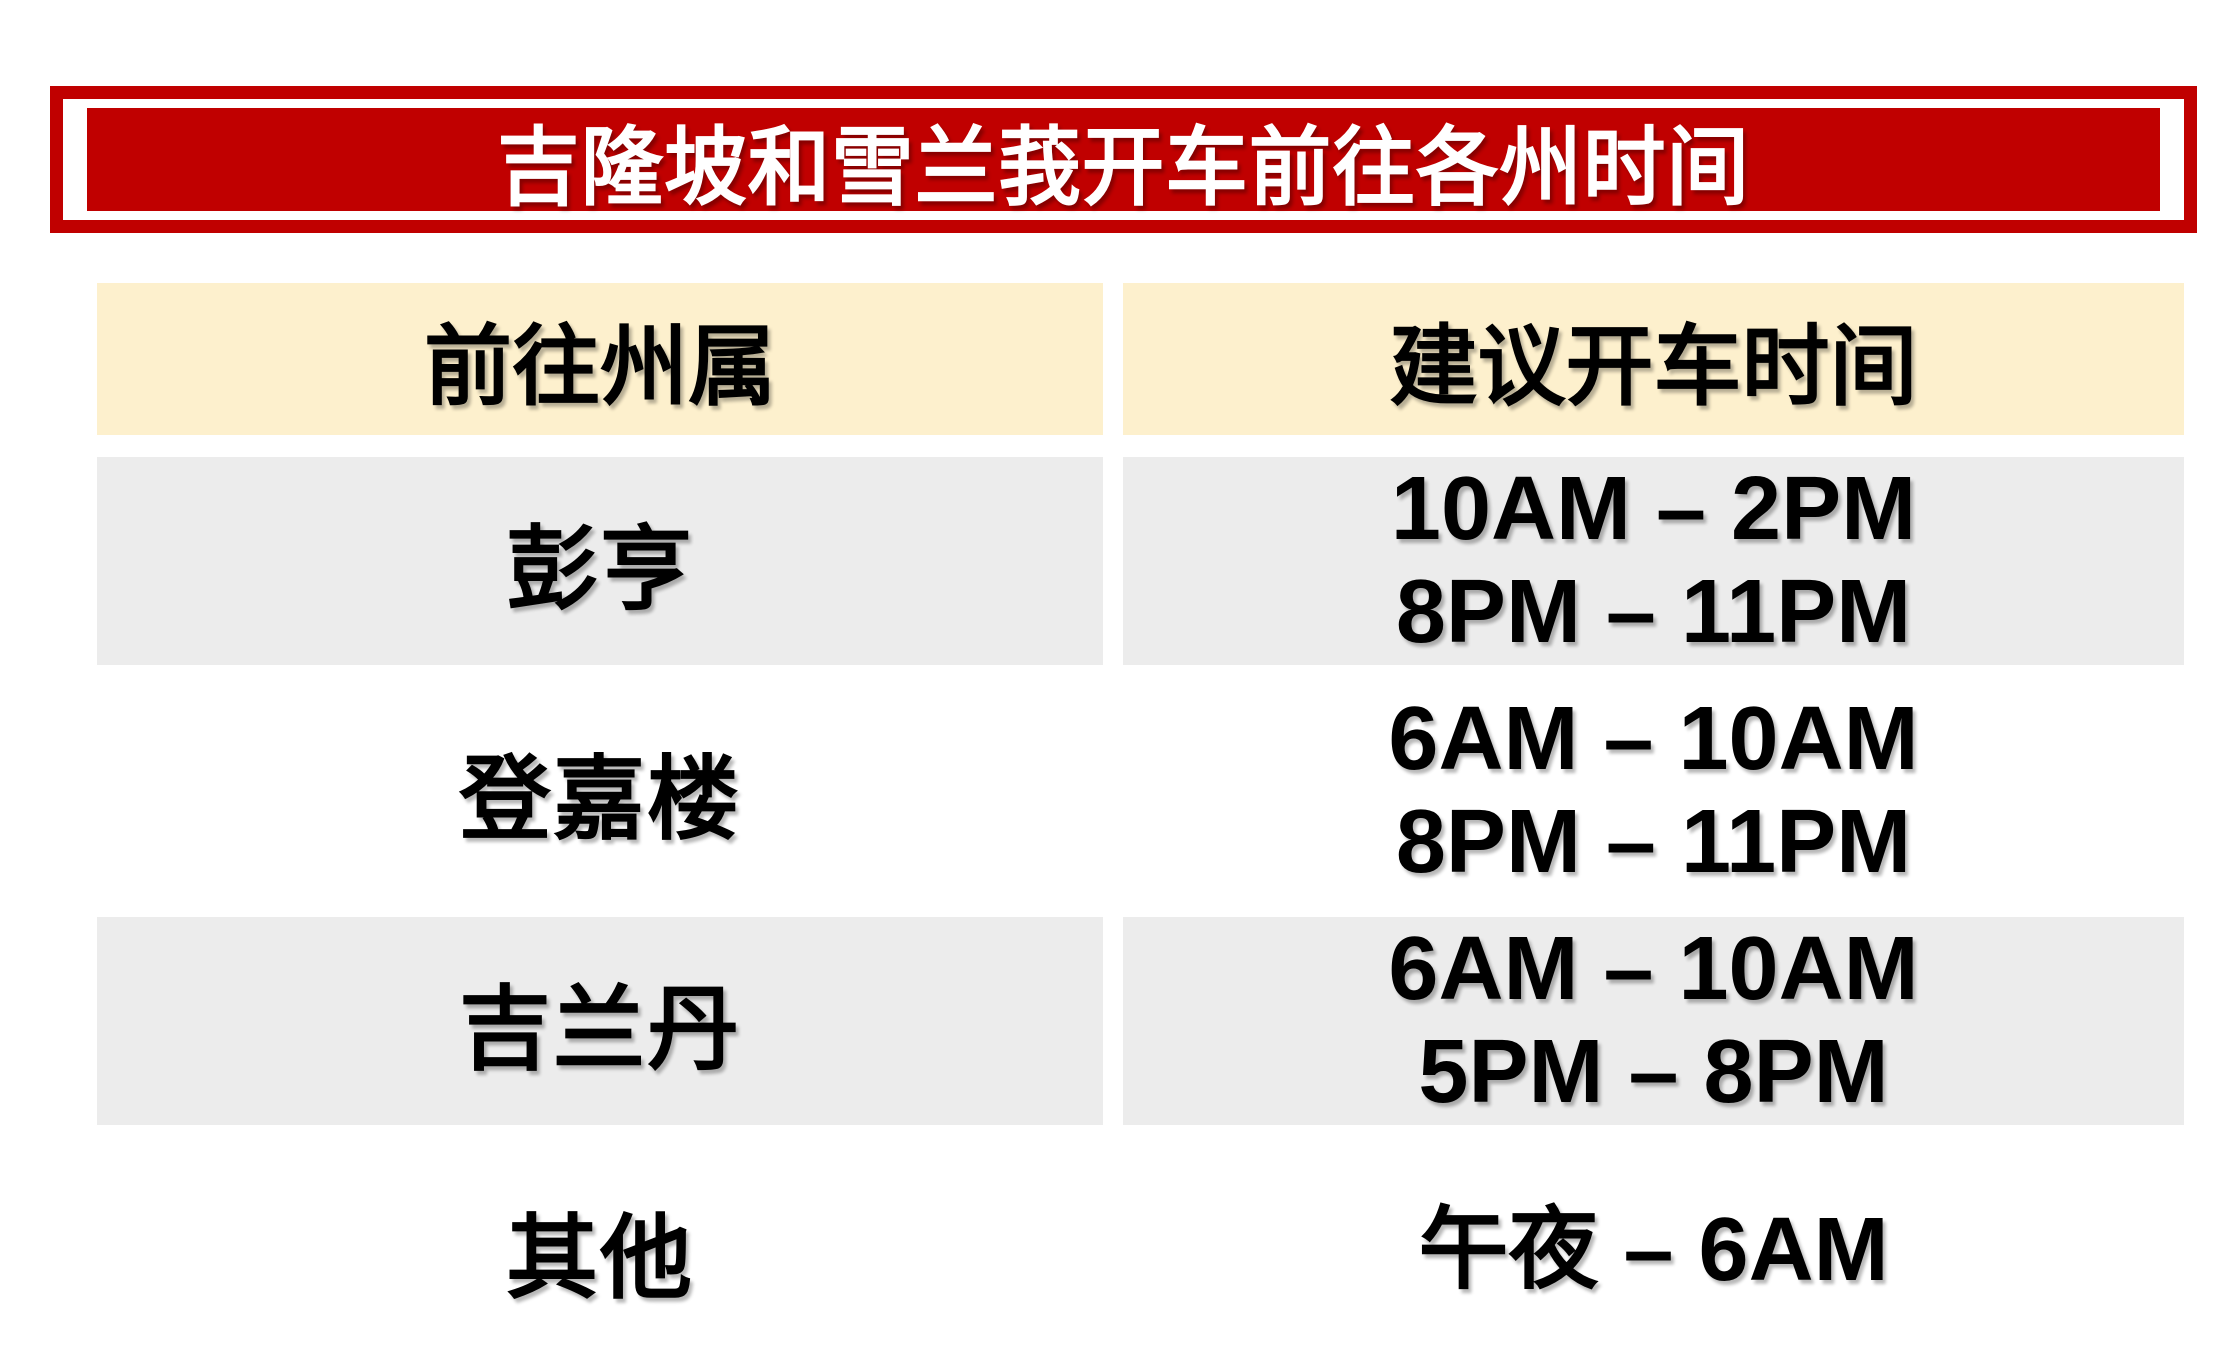 This screenshot has width=2238, height=1354. Describe the element at coordinates (1123, 168) in the screenshot. I see `page-title: 吉隆坡和雪兰莪开车前往各州时间` at that location.